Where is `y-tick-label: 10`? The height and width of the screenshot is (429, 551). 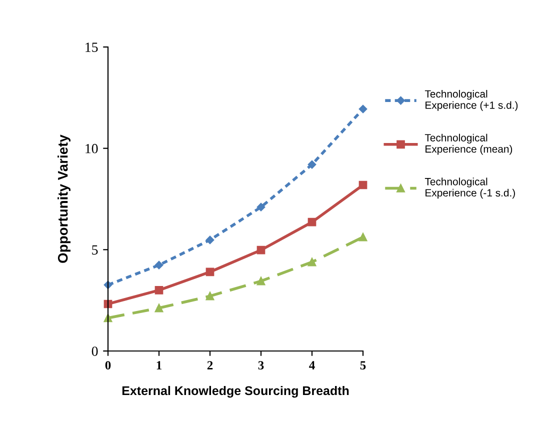 y-tick-label: 10 is located at coordinates (92, 149).